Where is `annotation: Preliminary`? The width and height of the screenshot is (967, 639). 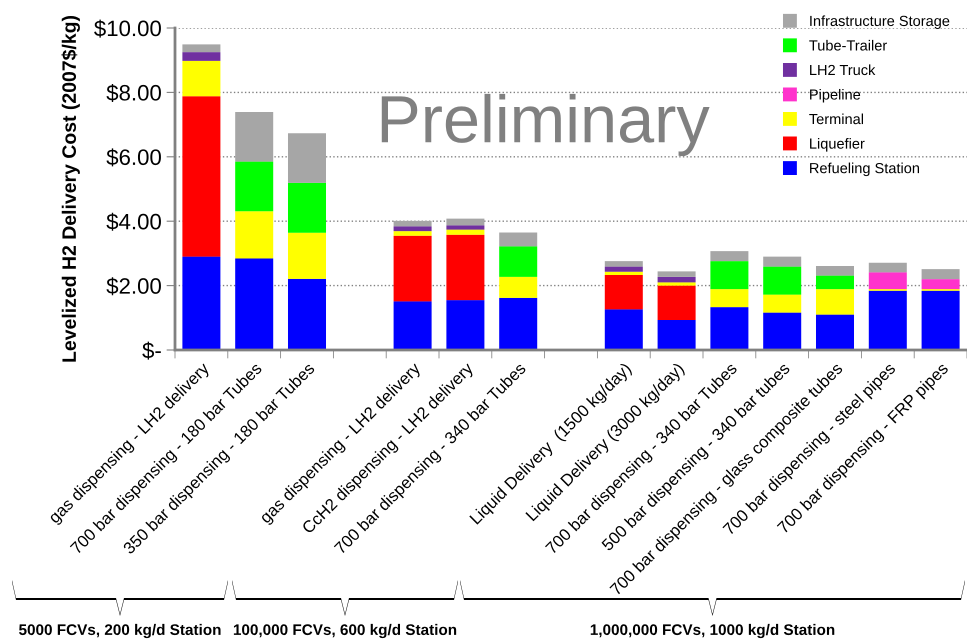
annotation: Preliminary is located at coordinates (546, 125).